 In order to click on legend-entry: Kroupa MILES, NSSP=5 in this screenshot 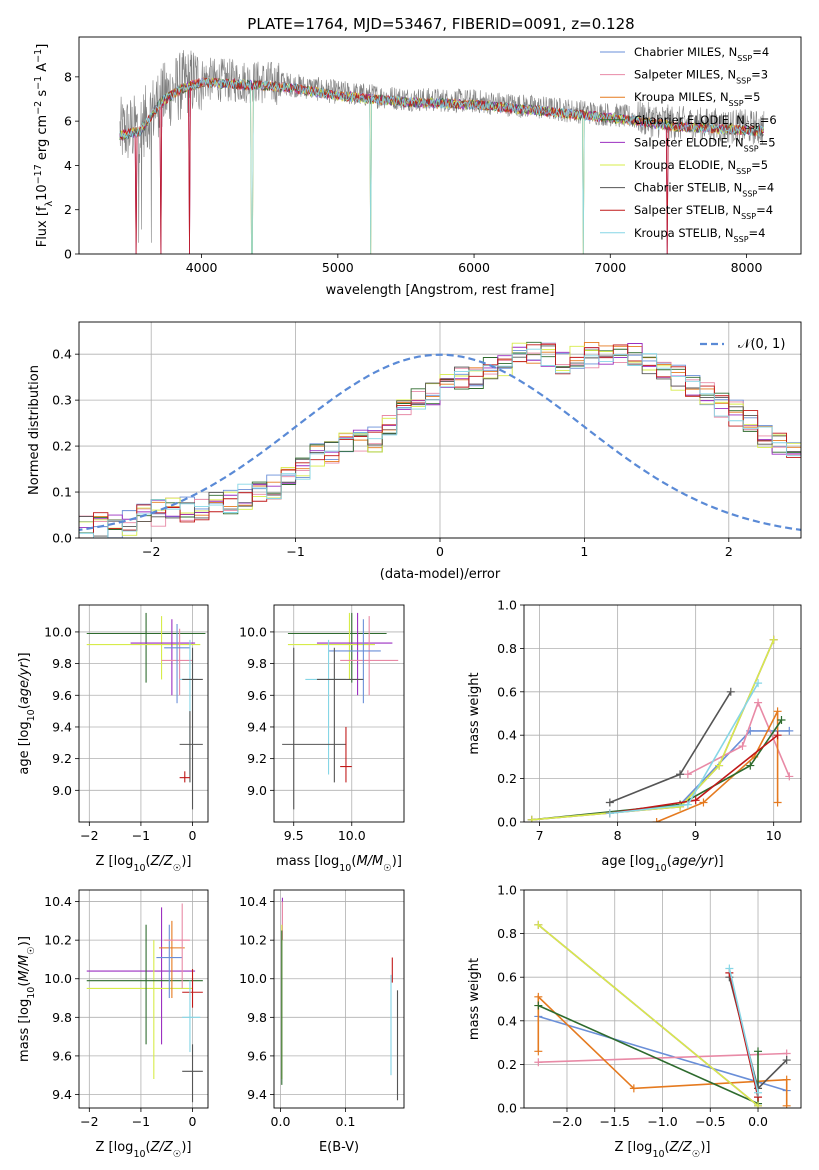, I will do `click(697, 99)`.